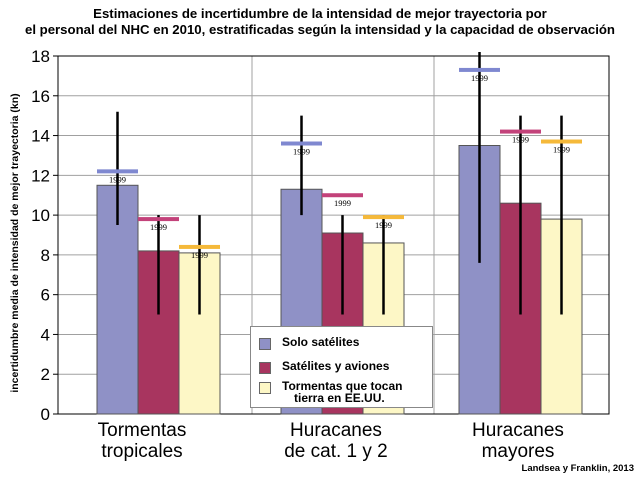 The height and width of the screenshot is (480, 640). I want to click on y-tick-label: 10, so click(40, 215).